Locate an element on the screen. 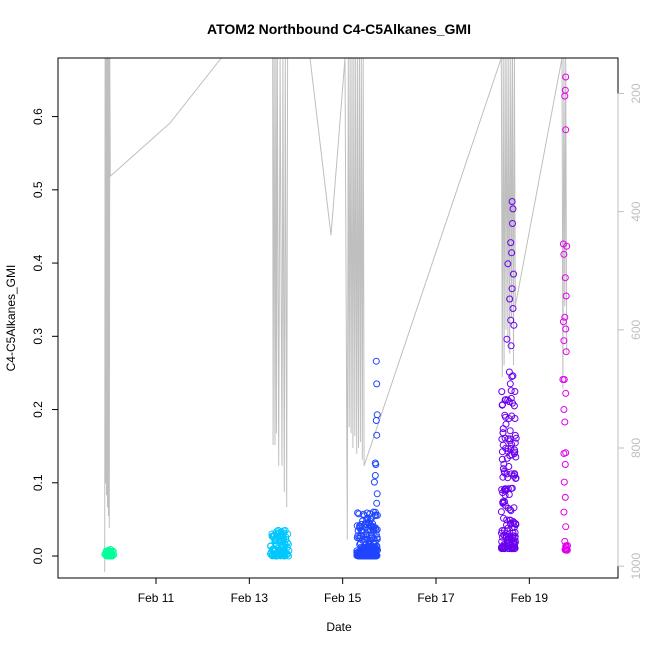 The width and height of the screenshot is (650, 655). series-5-points is located at coordinates (565, 313).